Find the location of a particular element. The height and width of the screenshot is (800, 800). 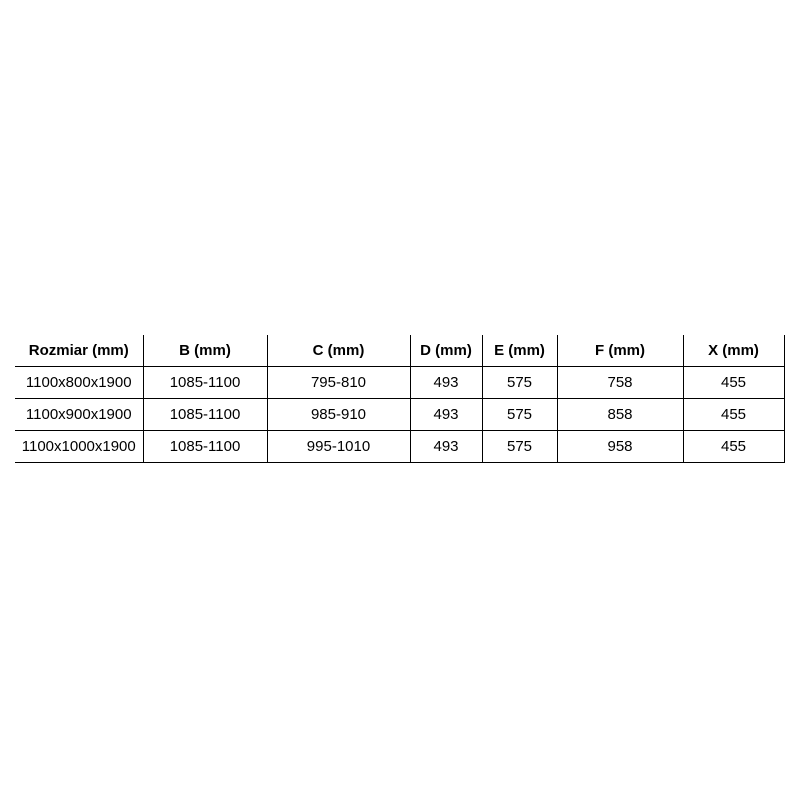

cell-rozmiar: 1100x900x1900 is located at coordinates (79, 414).